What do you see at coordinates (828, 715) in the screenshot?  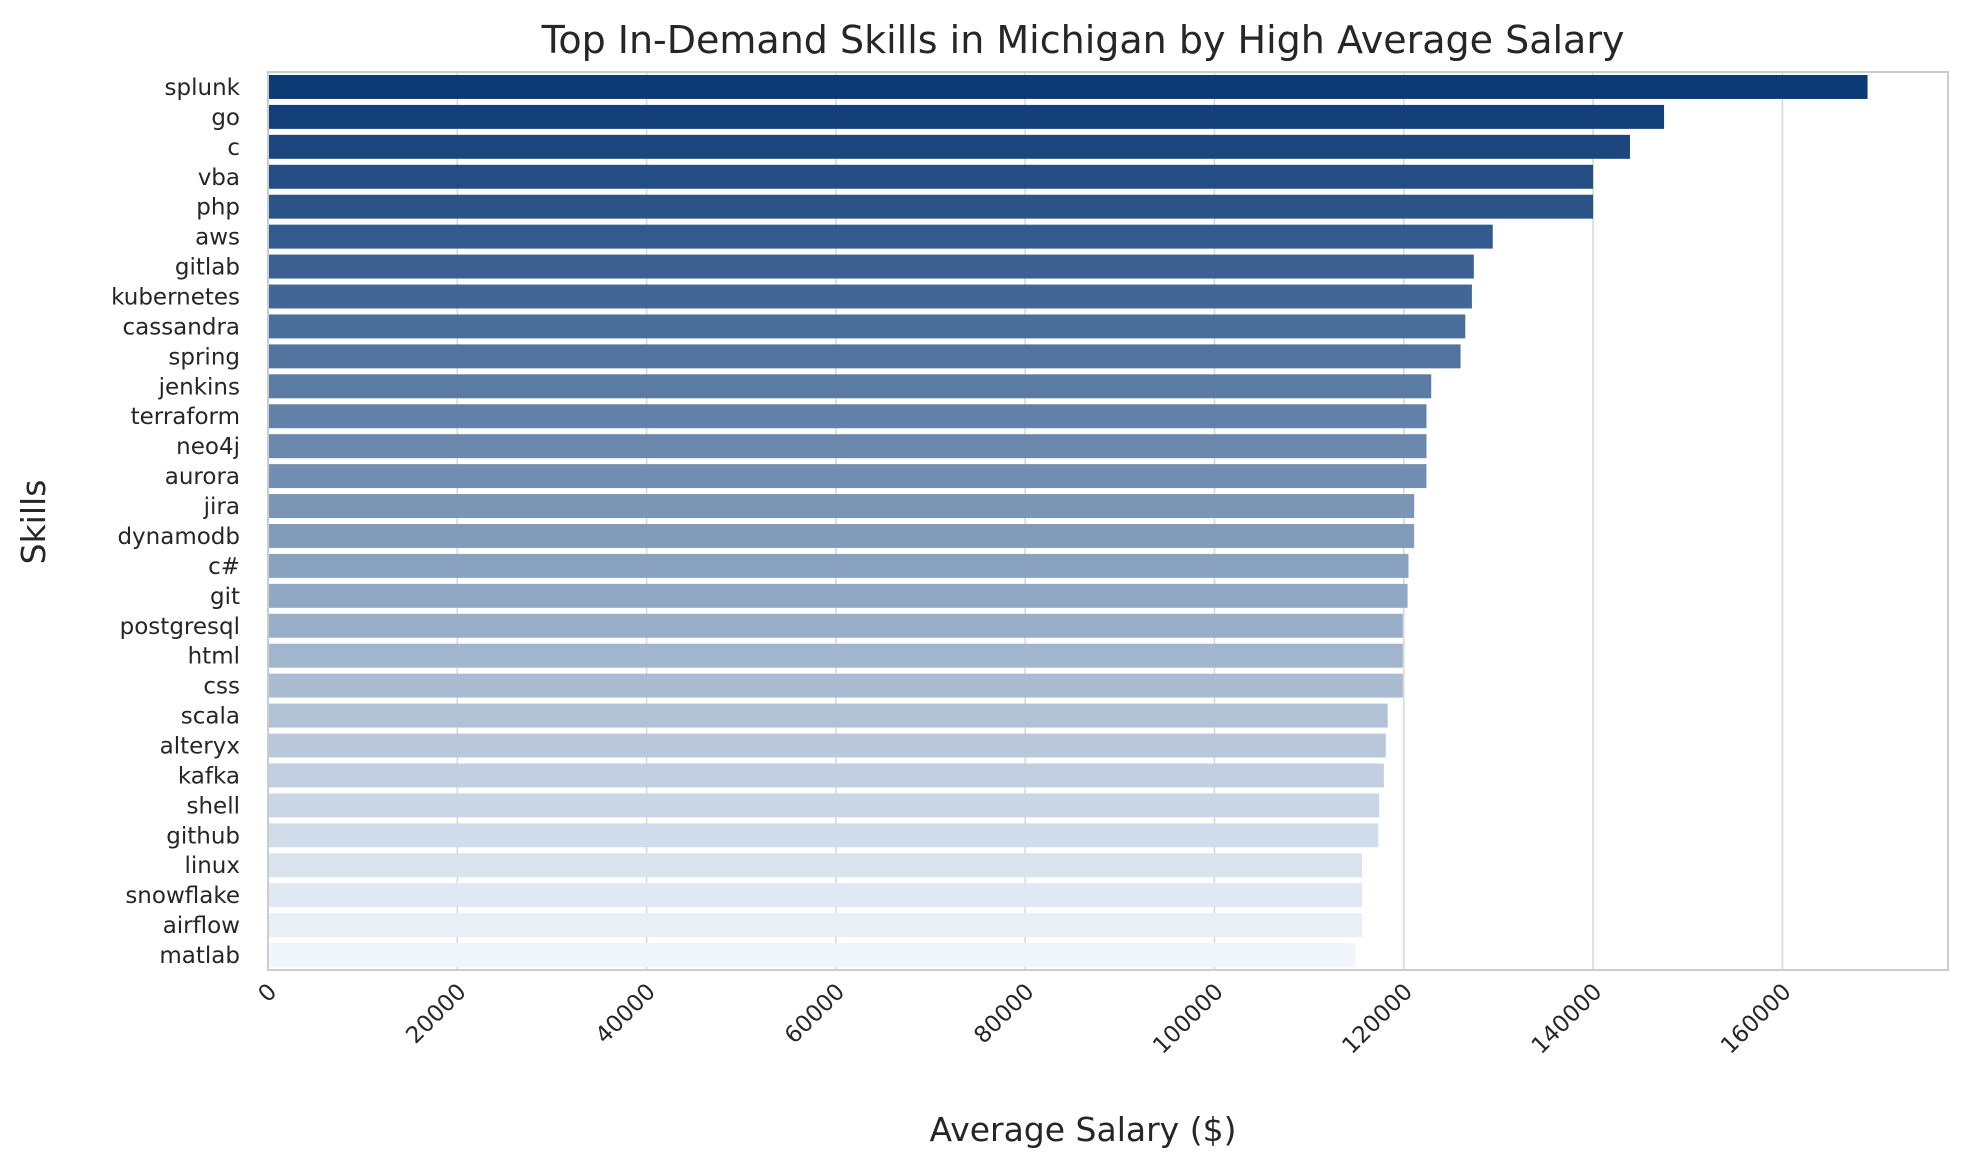 I see `bar-scala` at bounding box center [828, 715].